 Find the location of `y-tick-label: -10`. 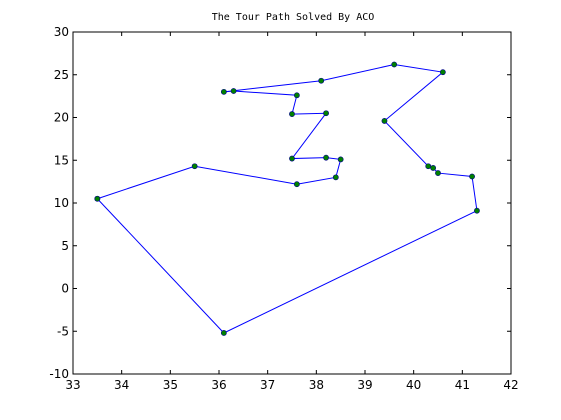

y-tick-label: -10 is located at coordinates (59, 374).